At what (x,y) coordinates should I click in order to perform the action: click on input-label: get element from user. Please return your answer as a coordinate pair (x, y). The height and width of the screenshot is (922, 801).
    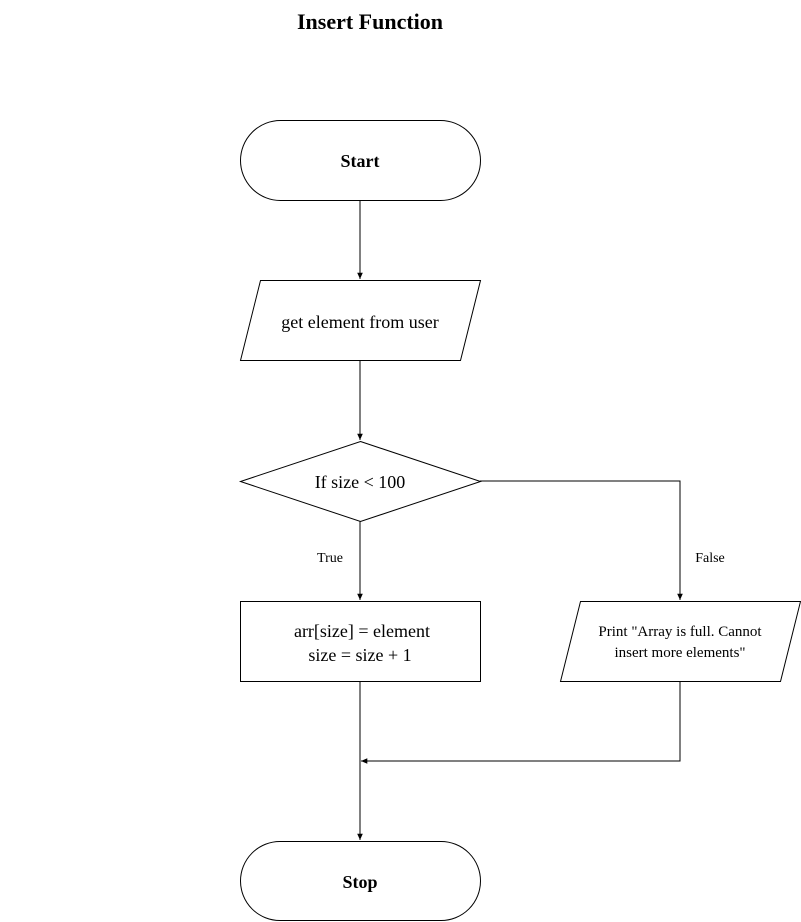
    Looking at the image, I should click on (359, 322).